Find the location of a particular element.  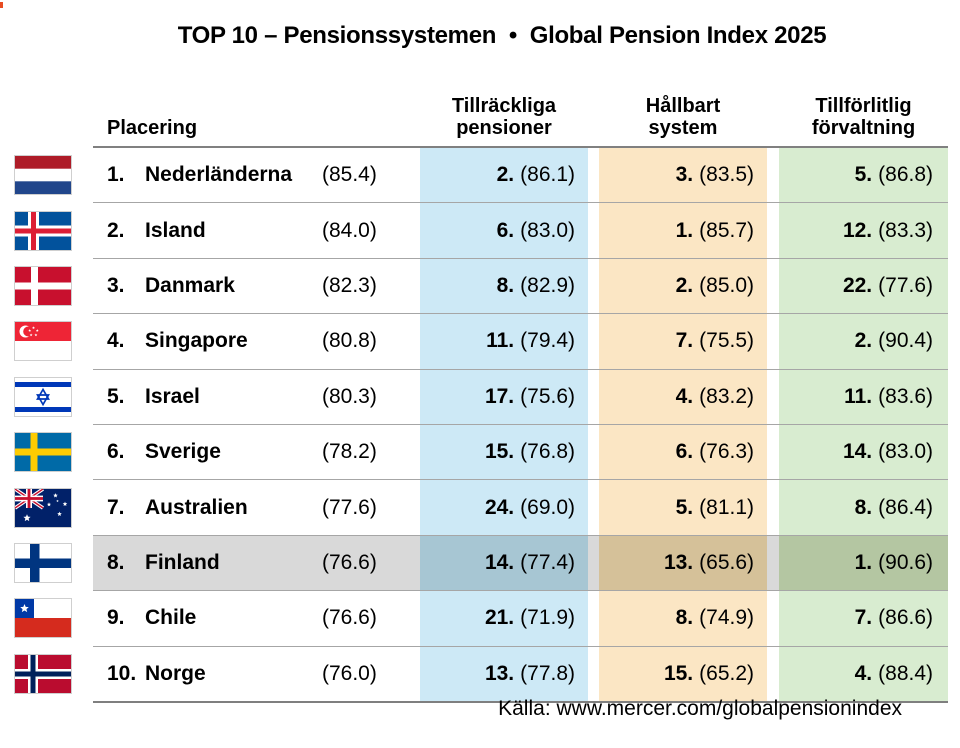

adequacy-score: (75.6) is located at coordinates (547, 396).